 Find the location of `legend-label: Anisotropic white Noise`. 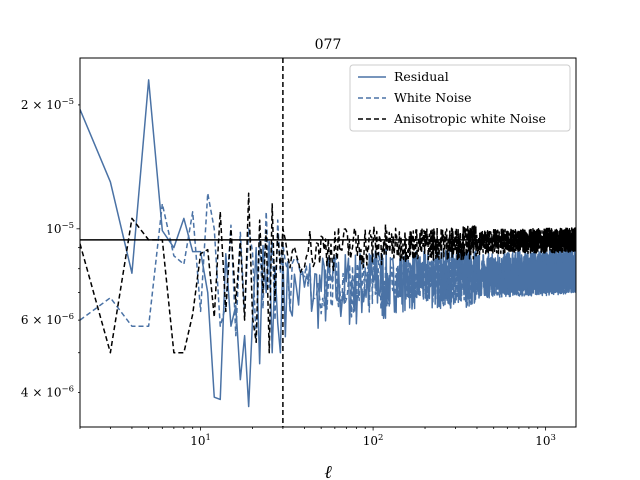

legend-label: Anisotropic white Noise is located at coordinates (469, 118).